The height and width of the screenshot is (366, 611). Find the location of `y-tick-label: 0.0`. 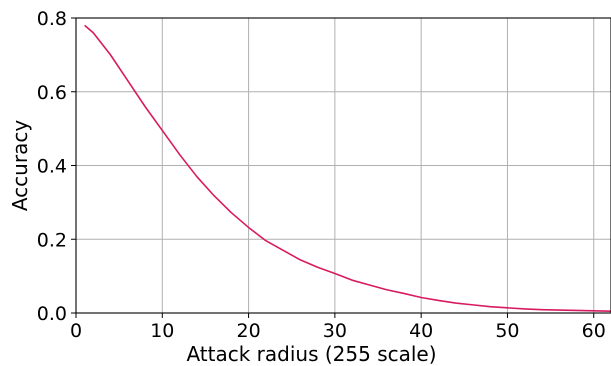

y-tick-label: 0.0 is located at coordinates (52, 314).